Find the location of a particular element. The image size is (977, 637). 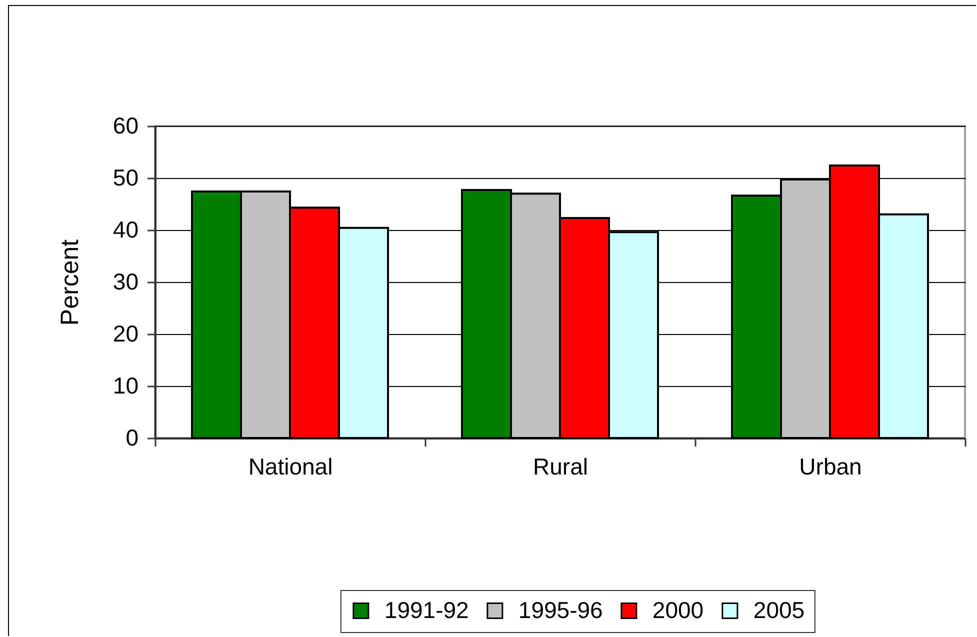

legend-label: 1995-96 is located at coordinates (560, 609).